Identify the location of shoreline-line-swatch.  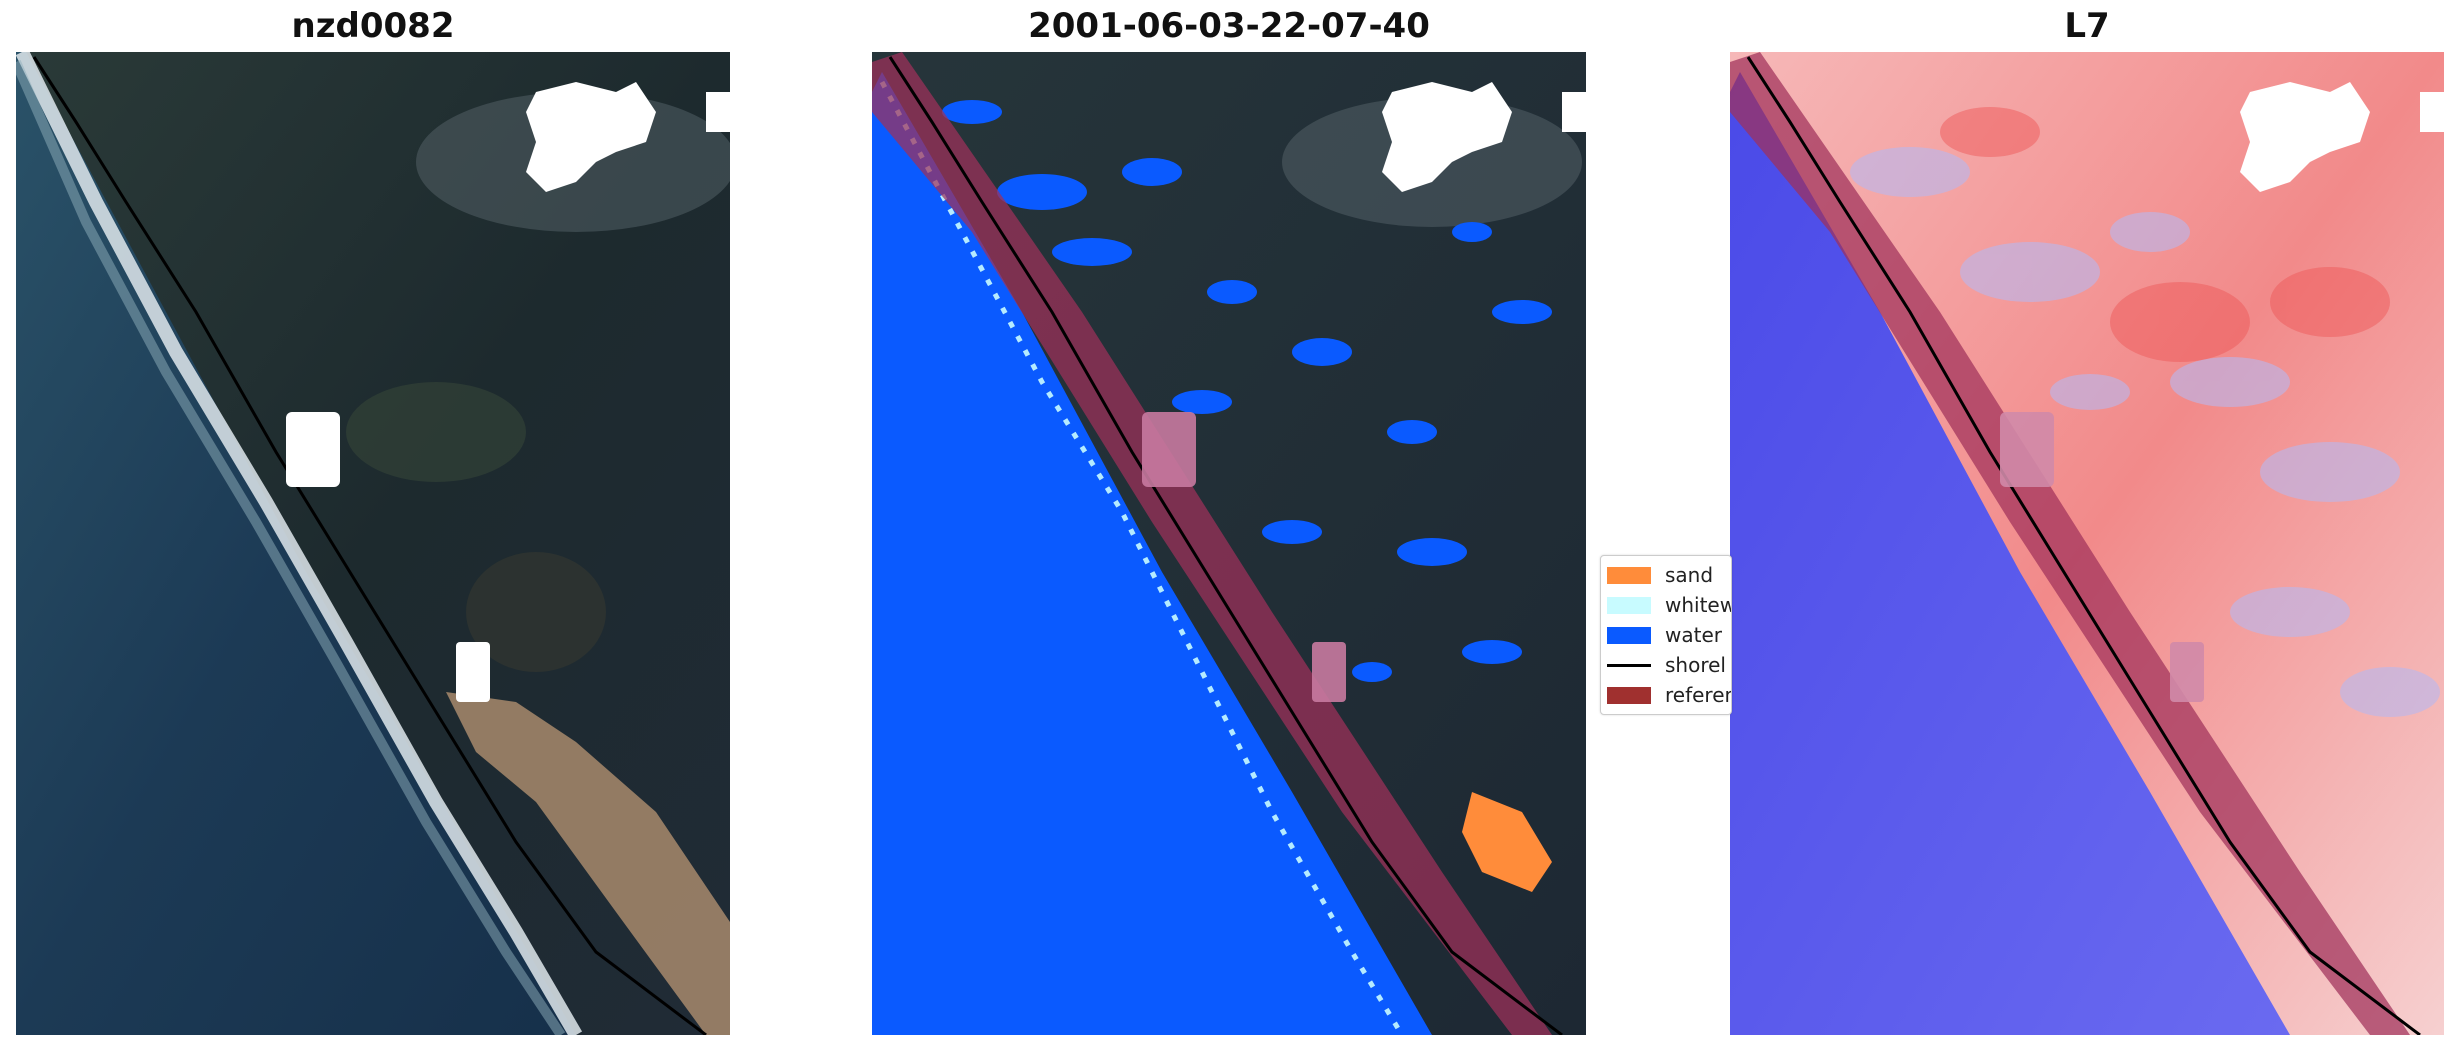
(1629, 665).